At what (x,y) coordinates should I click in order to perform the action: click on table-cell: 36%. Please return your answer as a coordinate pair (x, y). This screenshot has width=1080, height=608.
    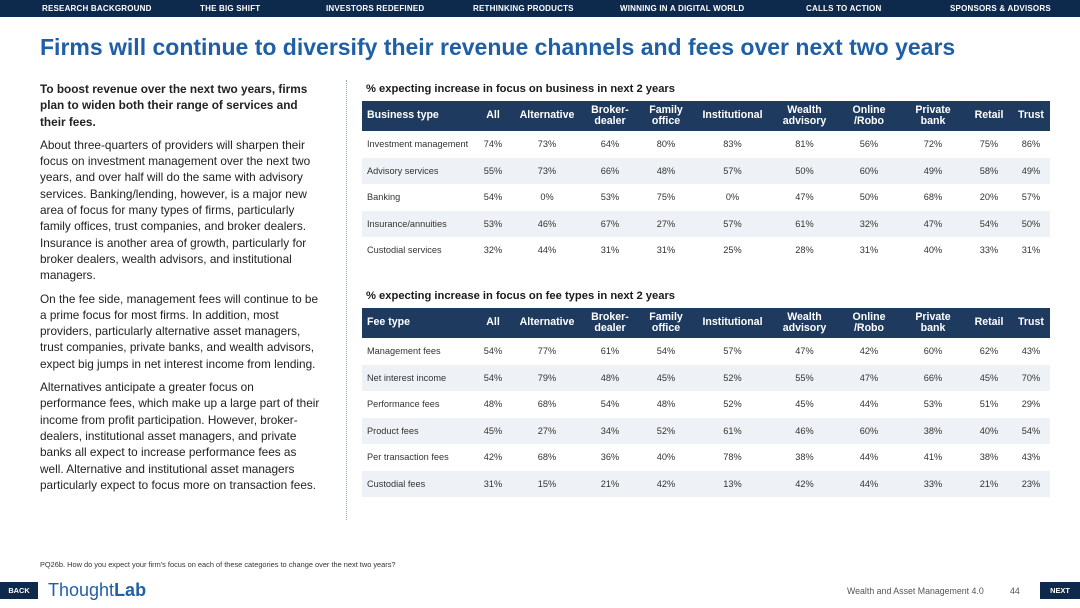
    Looking at the image, I should click on (610, 457).